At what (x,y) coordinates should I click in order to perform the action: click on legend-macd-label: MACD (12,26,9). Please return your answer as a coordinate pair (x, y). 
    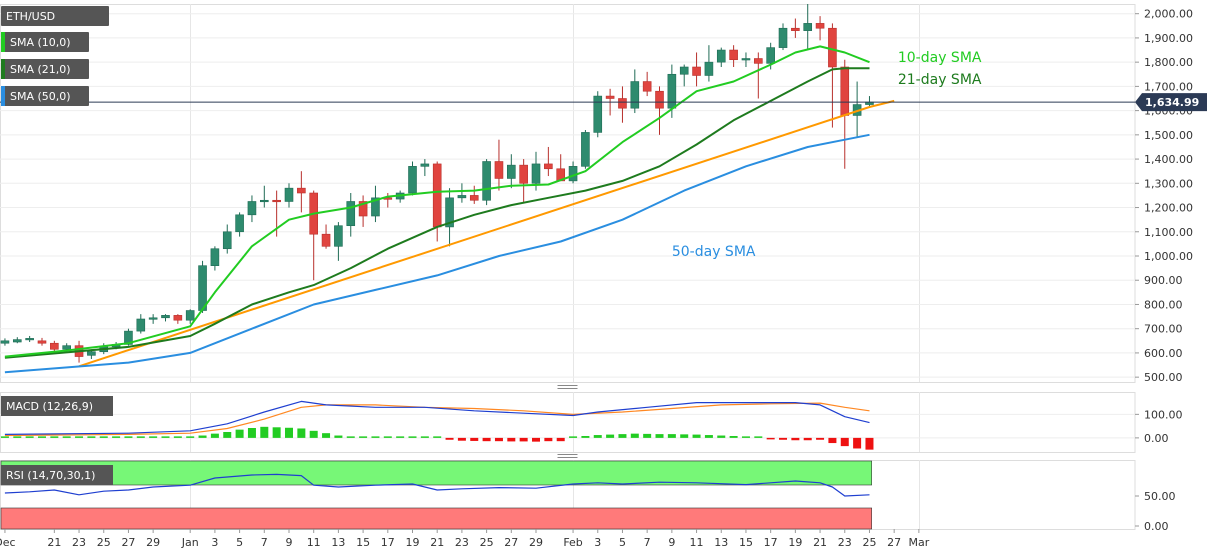
    Looking at the image, I should click on (49, 406).